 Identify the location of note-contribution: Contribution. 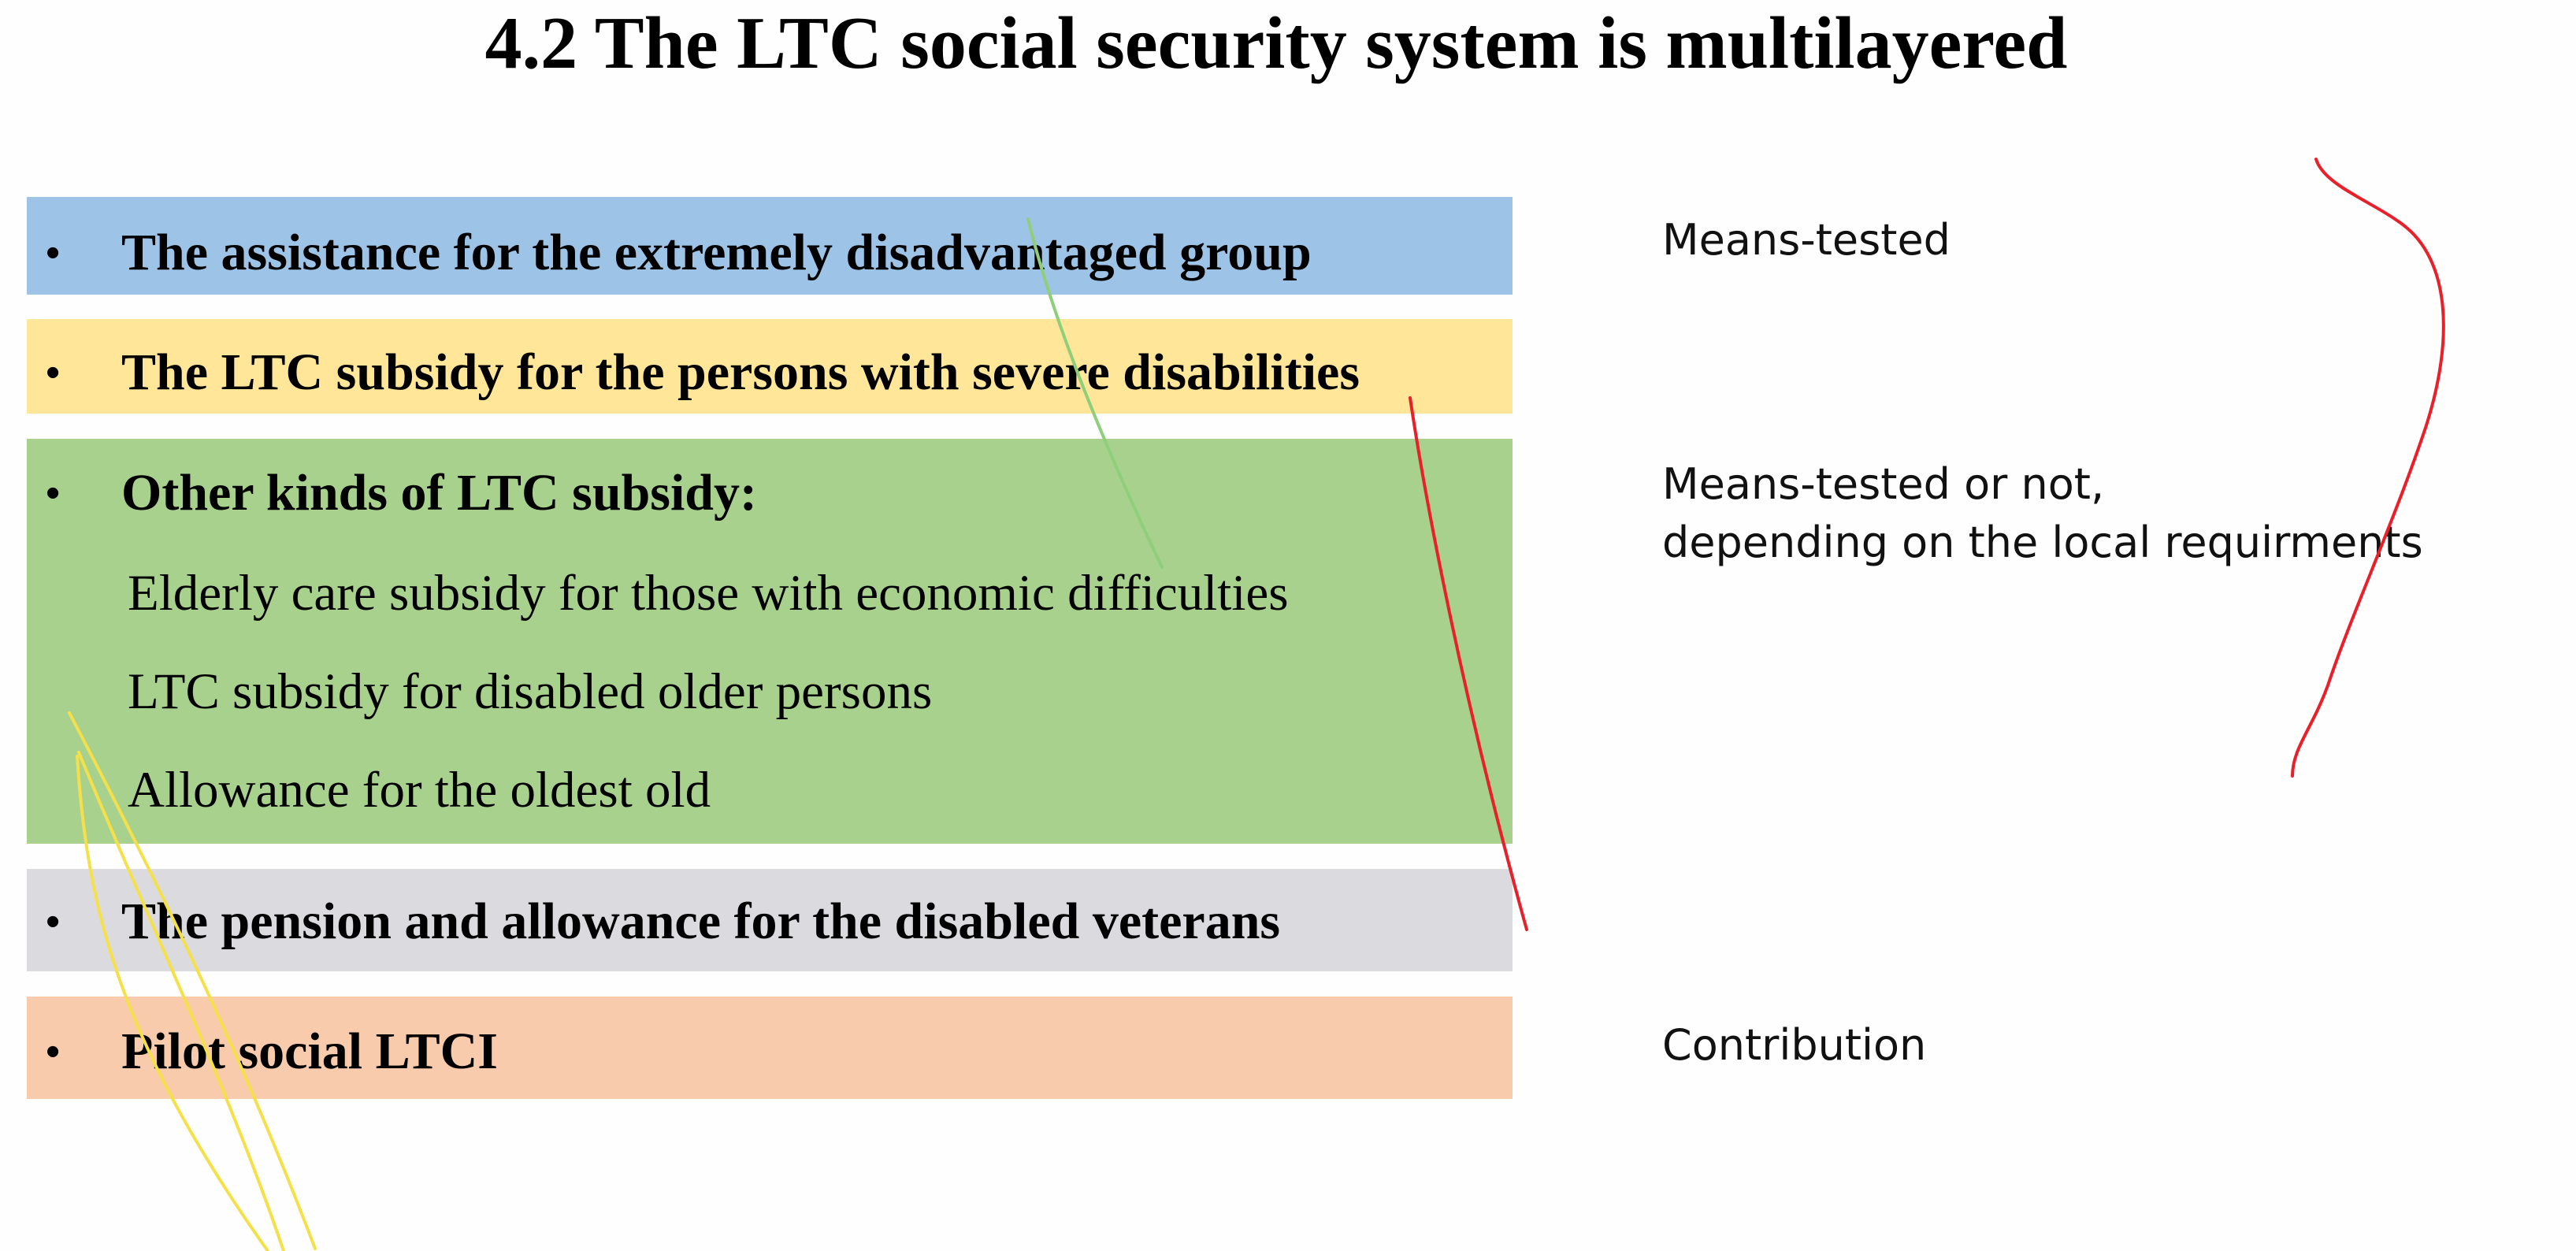
(1794, 1045).